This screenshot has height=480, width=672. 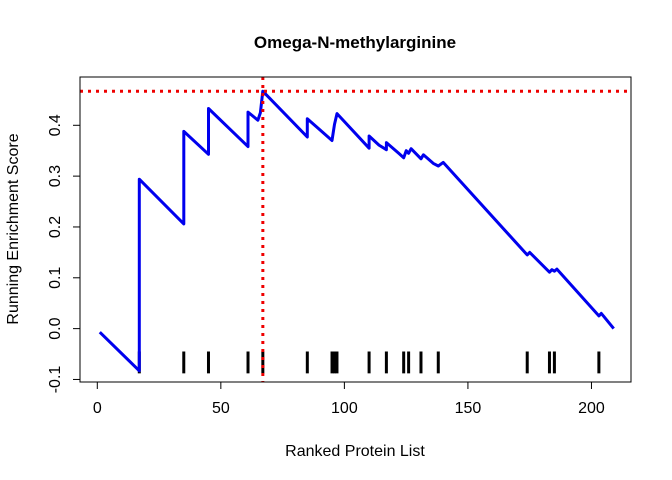 What do you see at coordinates (349, 399) in the screenshot?
I see `x-axis: 0 50 100 150 200` at bounding box center [349, 399].